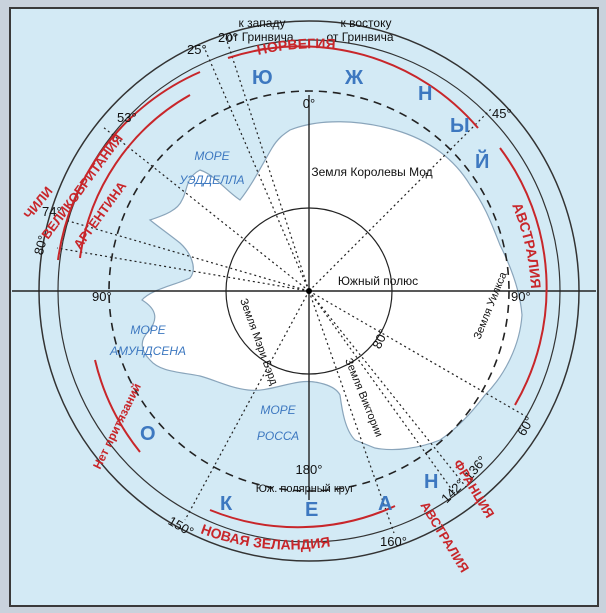 The height and width of the screenshot is (613, 606). What do you see at coordinates (309, 103) in the screenshot?
I see `label-0-deg: 0°` at bounding box center [309, 103].